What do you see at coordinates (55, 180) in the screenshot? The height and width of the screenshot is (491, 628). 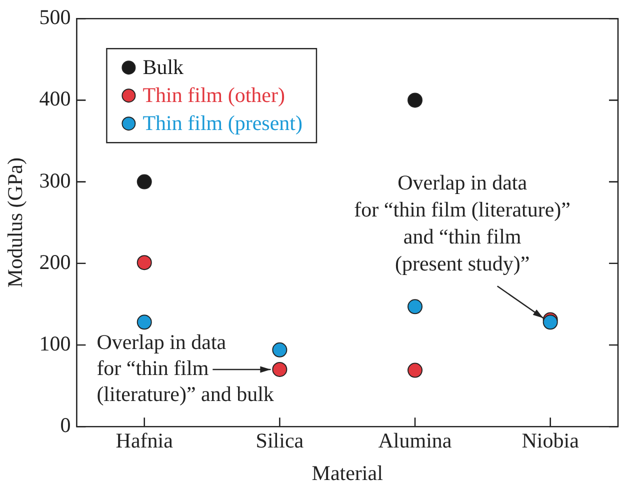 I see `y-tick-label: 300` at bounding box center [55, 180].